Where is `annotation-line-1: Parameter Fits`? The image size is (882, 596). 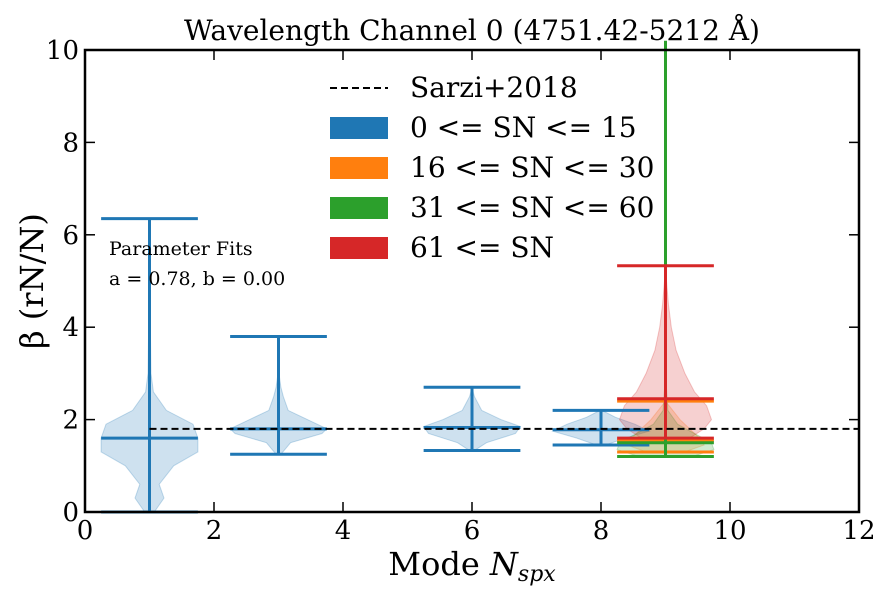
annotation-line-1: Parameter Fits is located at coordinates (181, 249).